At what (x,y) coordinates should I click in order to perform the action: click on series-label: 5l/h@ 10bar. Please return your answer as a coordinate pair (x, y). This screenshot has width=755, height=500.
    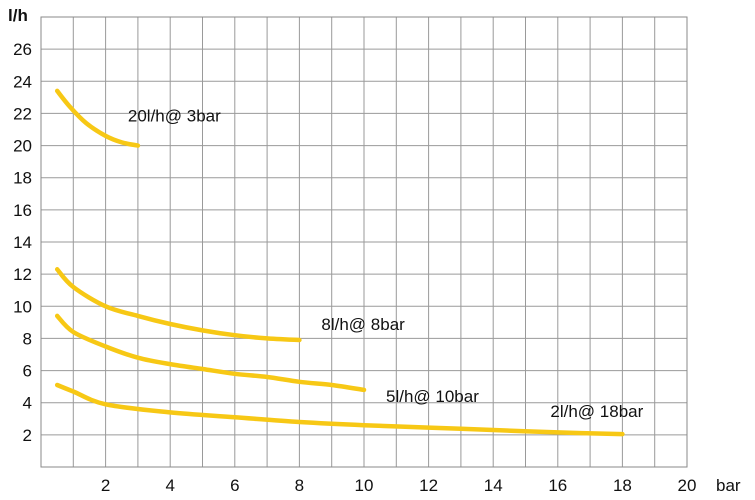
    Looking at the image, I should click on (432, 396).